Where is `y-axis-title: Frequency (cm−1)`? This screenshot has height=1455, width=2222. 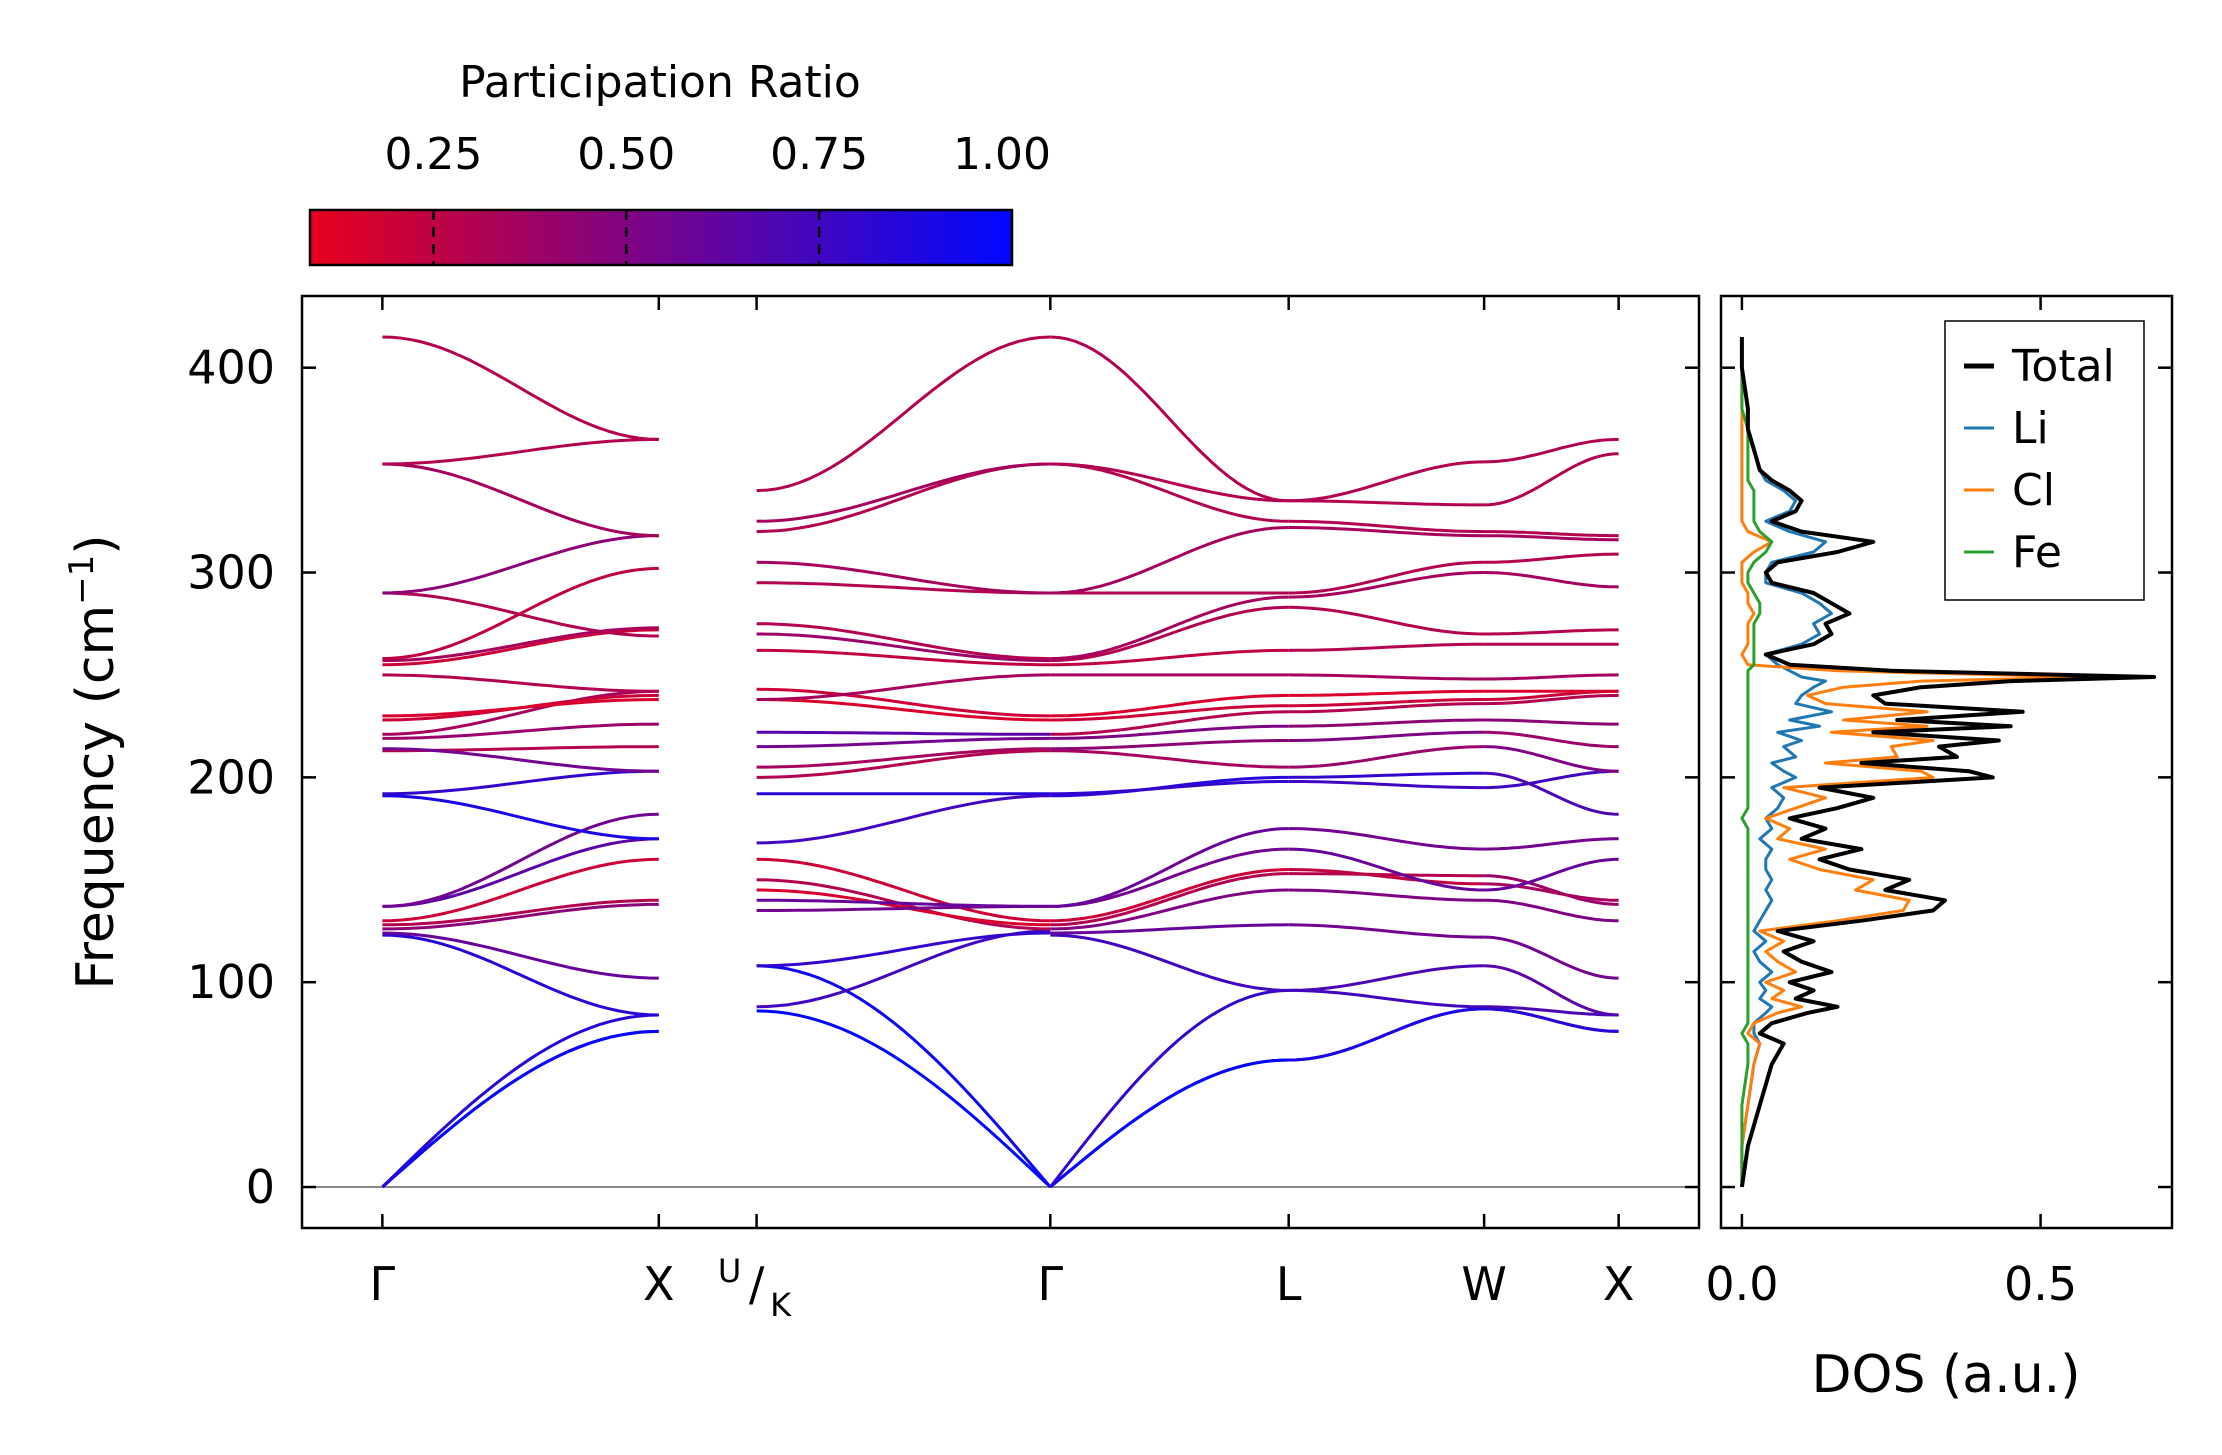 y-axis-title: Frequency (cm−1) is located at coordinates (94, 761).